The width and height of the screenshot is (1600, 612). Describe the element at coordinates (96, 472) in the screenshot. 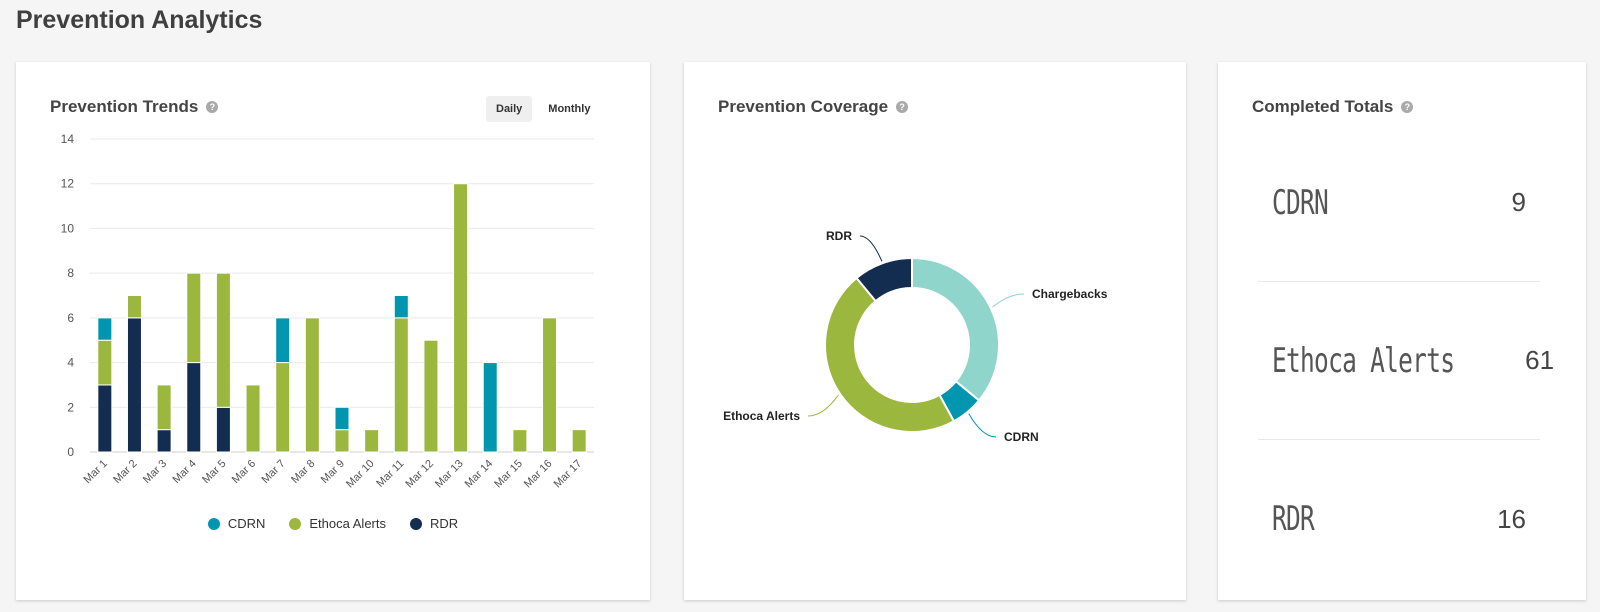

I see `x-tick-label: Mar 1` at that location.